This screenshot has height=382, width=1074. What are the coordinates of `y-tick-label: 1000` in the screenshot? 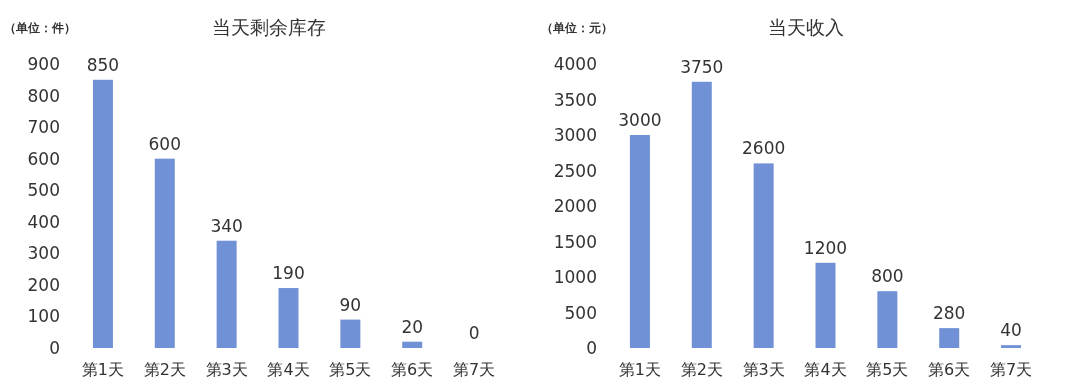 It's located at (575, 277).